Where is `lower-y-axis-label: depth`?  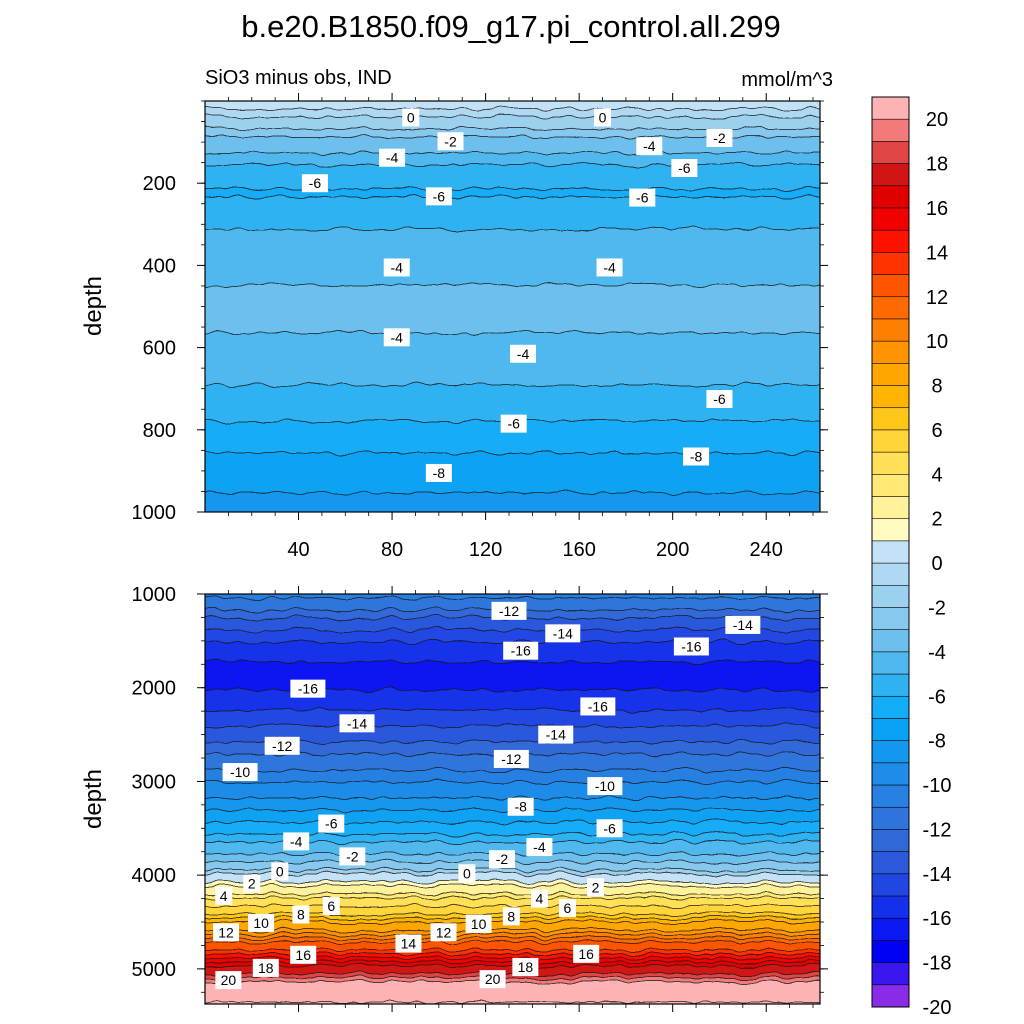
lower-y-axis-label: depth is located at coordinates (93, 799).